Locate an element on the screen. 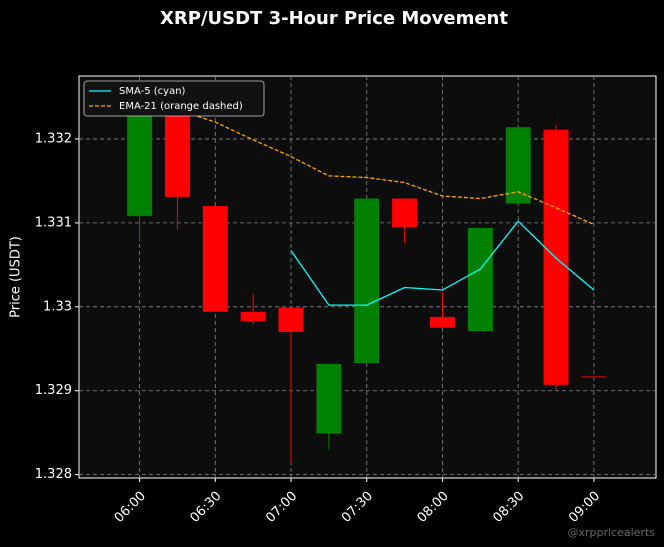 This screenshot has height=547, width=664. y-tick-label: 1.331 is located at coordinates (53, 222).